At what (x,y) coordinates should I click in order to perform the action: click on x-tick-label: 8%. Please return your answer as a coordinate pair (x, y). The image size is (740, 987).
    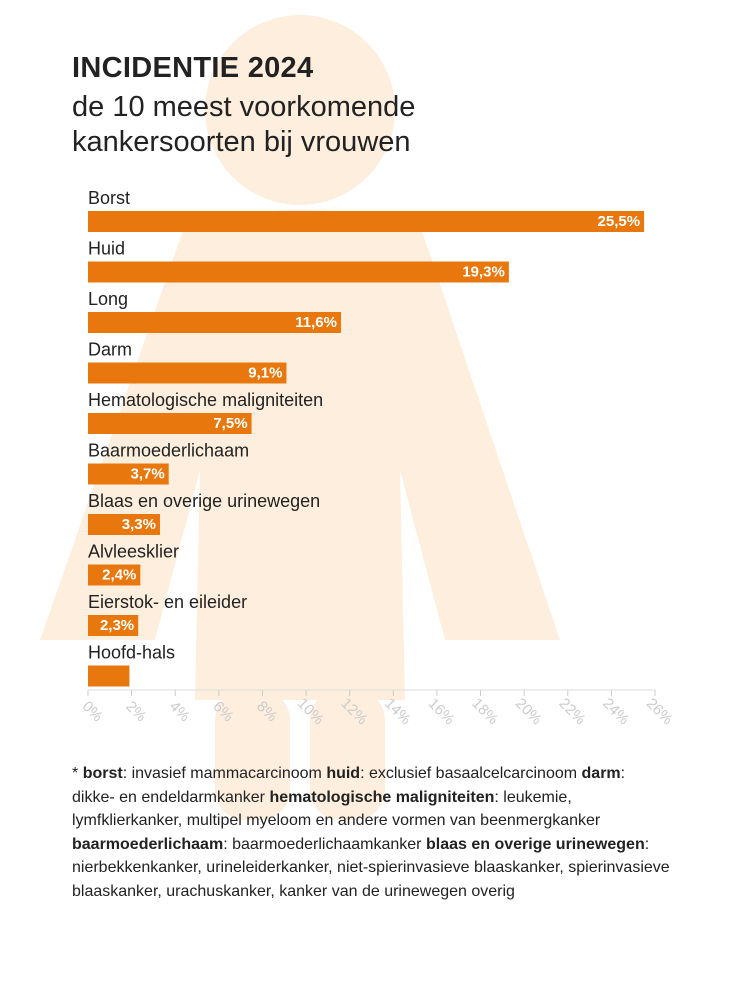
    Looking at the image, I should click on (266, 711).